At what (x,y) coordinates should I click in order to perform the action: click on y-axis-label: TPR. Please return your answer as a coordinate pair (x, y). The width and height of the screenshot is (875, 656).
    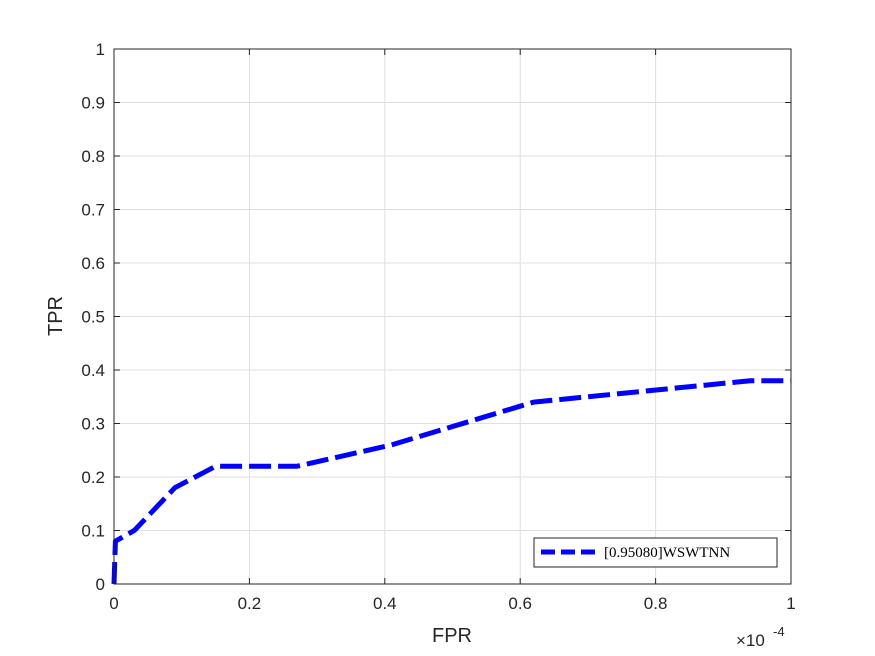
    Looking at the image, I should click on (56, 316).